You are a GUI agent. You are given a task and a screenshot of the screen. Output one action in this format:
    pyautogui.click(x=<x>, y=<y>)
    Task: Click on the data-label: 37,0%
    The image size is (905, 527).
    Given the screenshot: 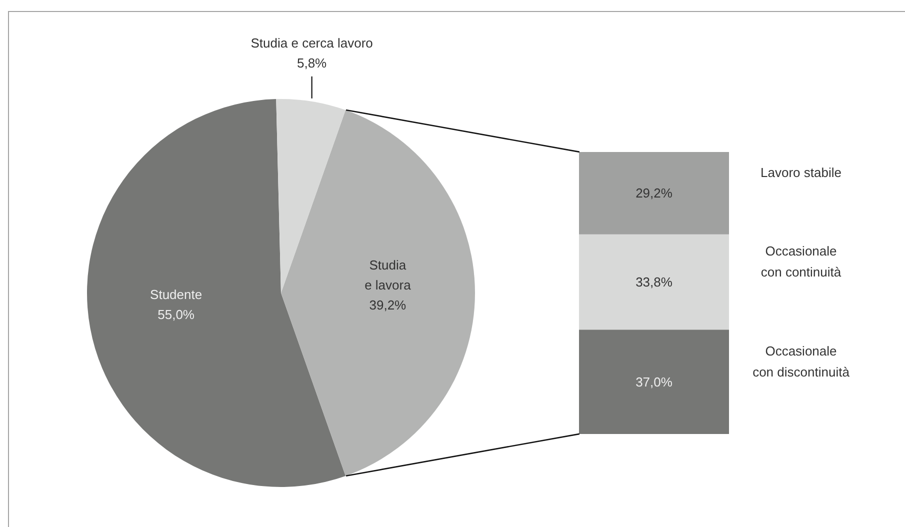 What is the action you would take?
    pyautogui.click(x=654, y=382)
    